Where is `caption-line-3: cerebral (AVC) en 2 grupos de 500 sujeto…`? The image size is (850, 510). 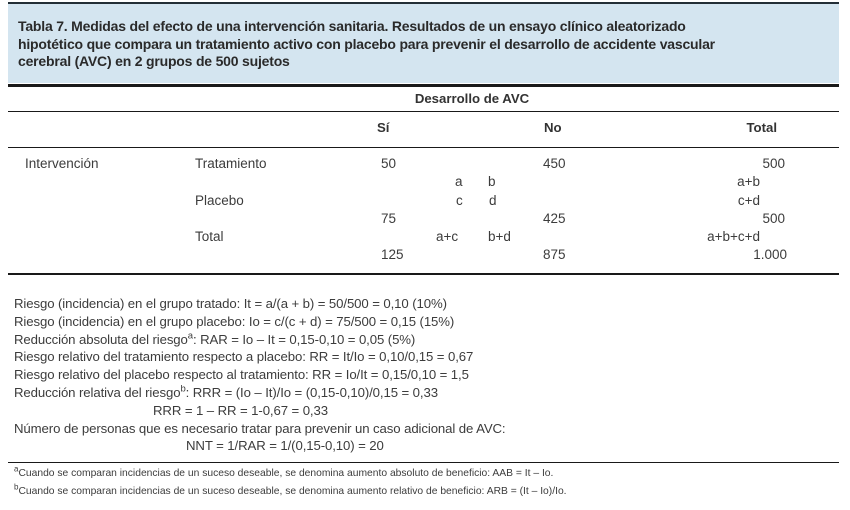
caption-line-3: cerebral (AVC) en 2 grupos de 500 sujeto… is located at coordinates (154, 61).